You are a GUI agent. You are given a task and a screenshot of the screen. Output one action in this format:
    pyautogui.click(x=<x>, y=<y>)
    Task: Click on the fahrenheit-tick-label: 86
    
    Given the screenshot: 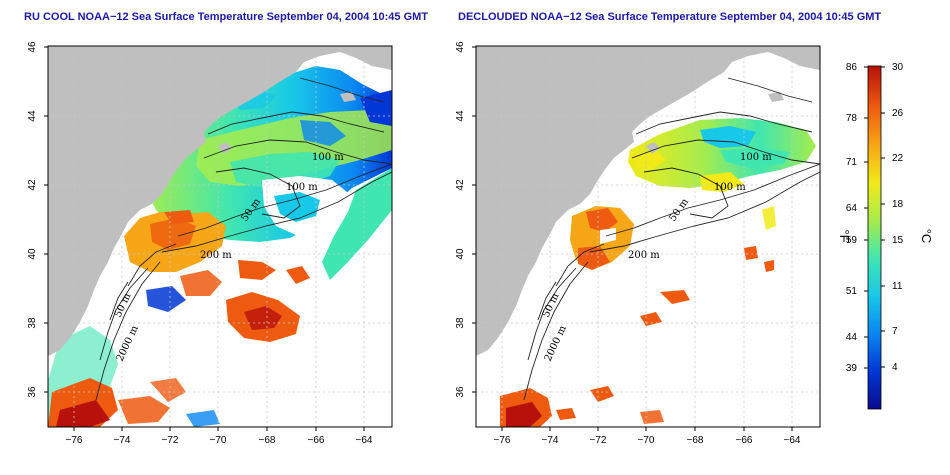 What is the action you would take?
    pyautogui.click(x=852, y=67)
    